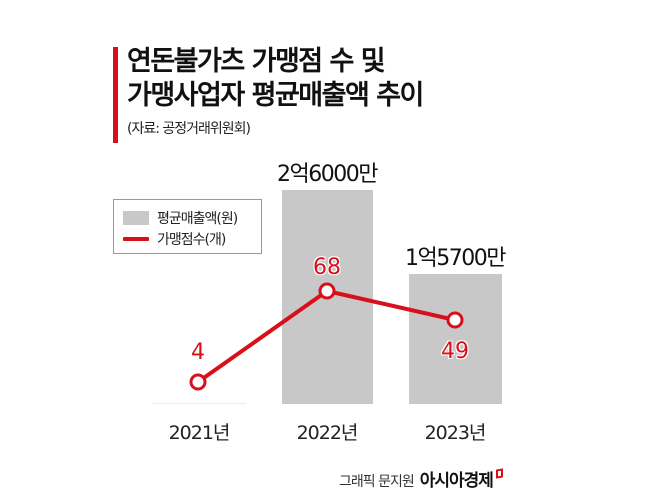 Image resolution: width=653 pixels, height=497 pixels. What do you see at coordinates (327, 433) in the screenshot?
I see `x-label-2022: 2022년` at bounding box center [327, 433].